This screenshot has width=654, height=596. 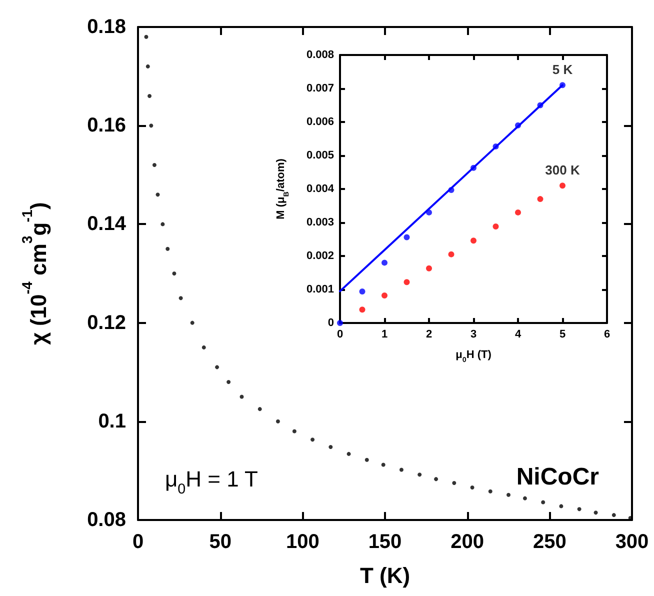 What do you see at coordinates (106, 27) in the screenshot?
I see `y-tick-label: 0.18` at bounding box center [106, 27].